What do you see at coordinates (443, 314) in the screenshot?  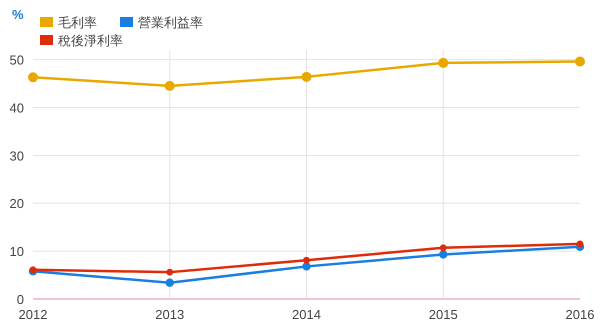 I see `x-tick-label: 2015` at bounding box center [443, 314].